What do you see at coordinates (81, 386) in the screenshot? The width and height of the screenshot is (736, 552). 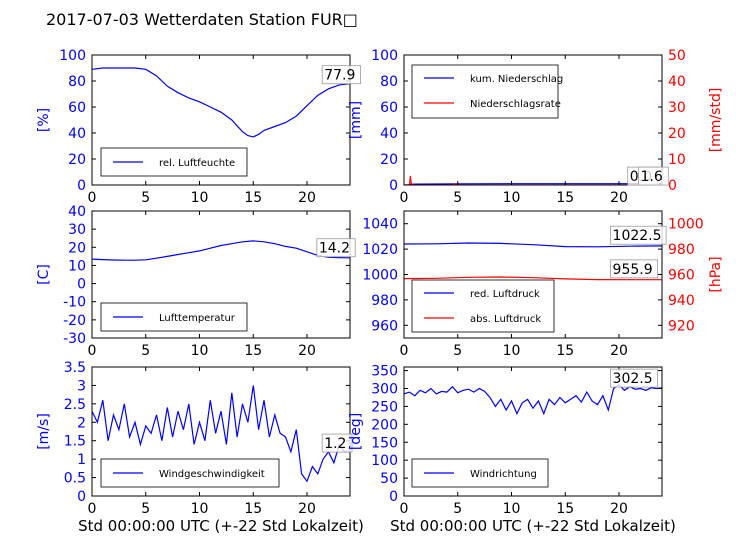 I see `y-tick-label: 3` at bounding box center [81, 386].